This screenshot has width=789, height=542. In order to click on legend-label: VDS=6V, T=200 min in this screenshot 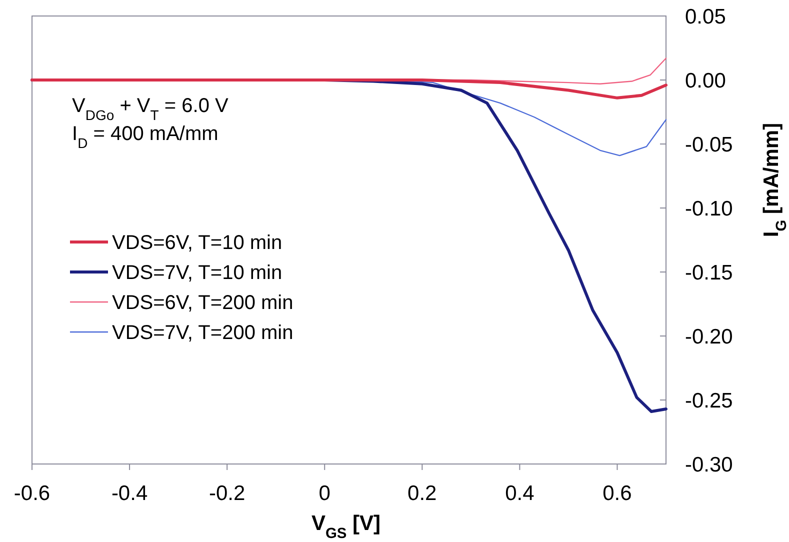, I will do `click(203, 303)`.